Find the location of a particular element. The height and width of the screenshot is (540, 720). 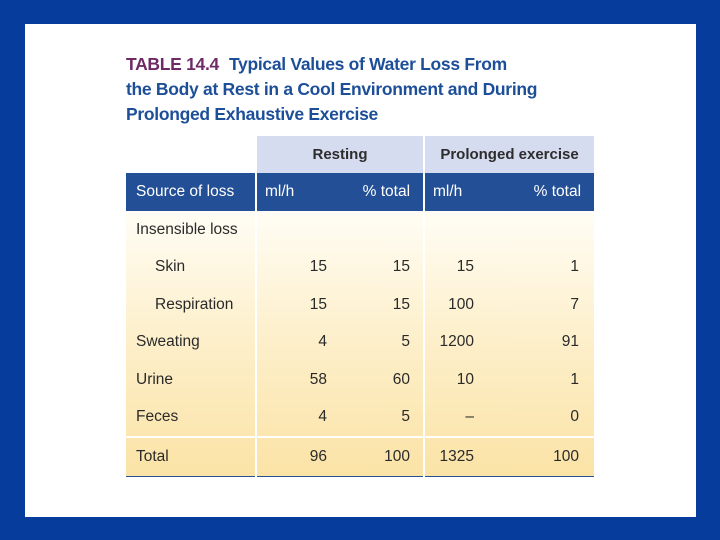

cell-rest-ml: 96 is located at coordinates (297, 456).